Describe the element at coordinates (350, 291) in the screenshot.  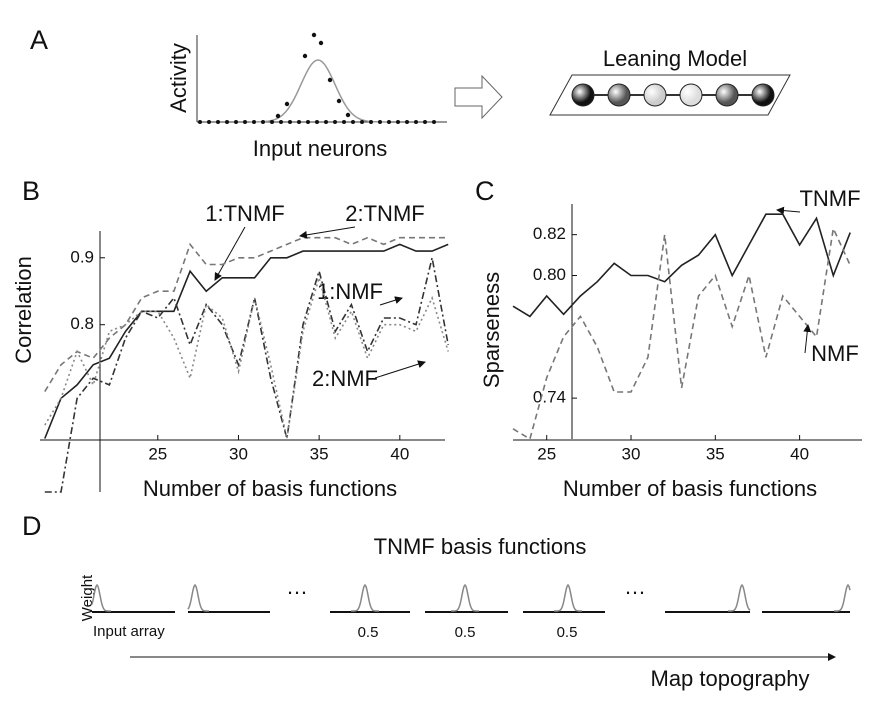
I see `series-label: 1:NMF` at that location.